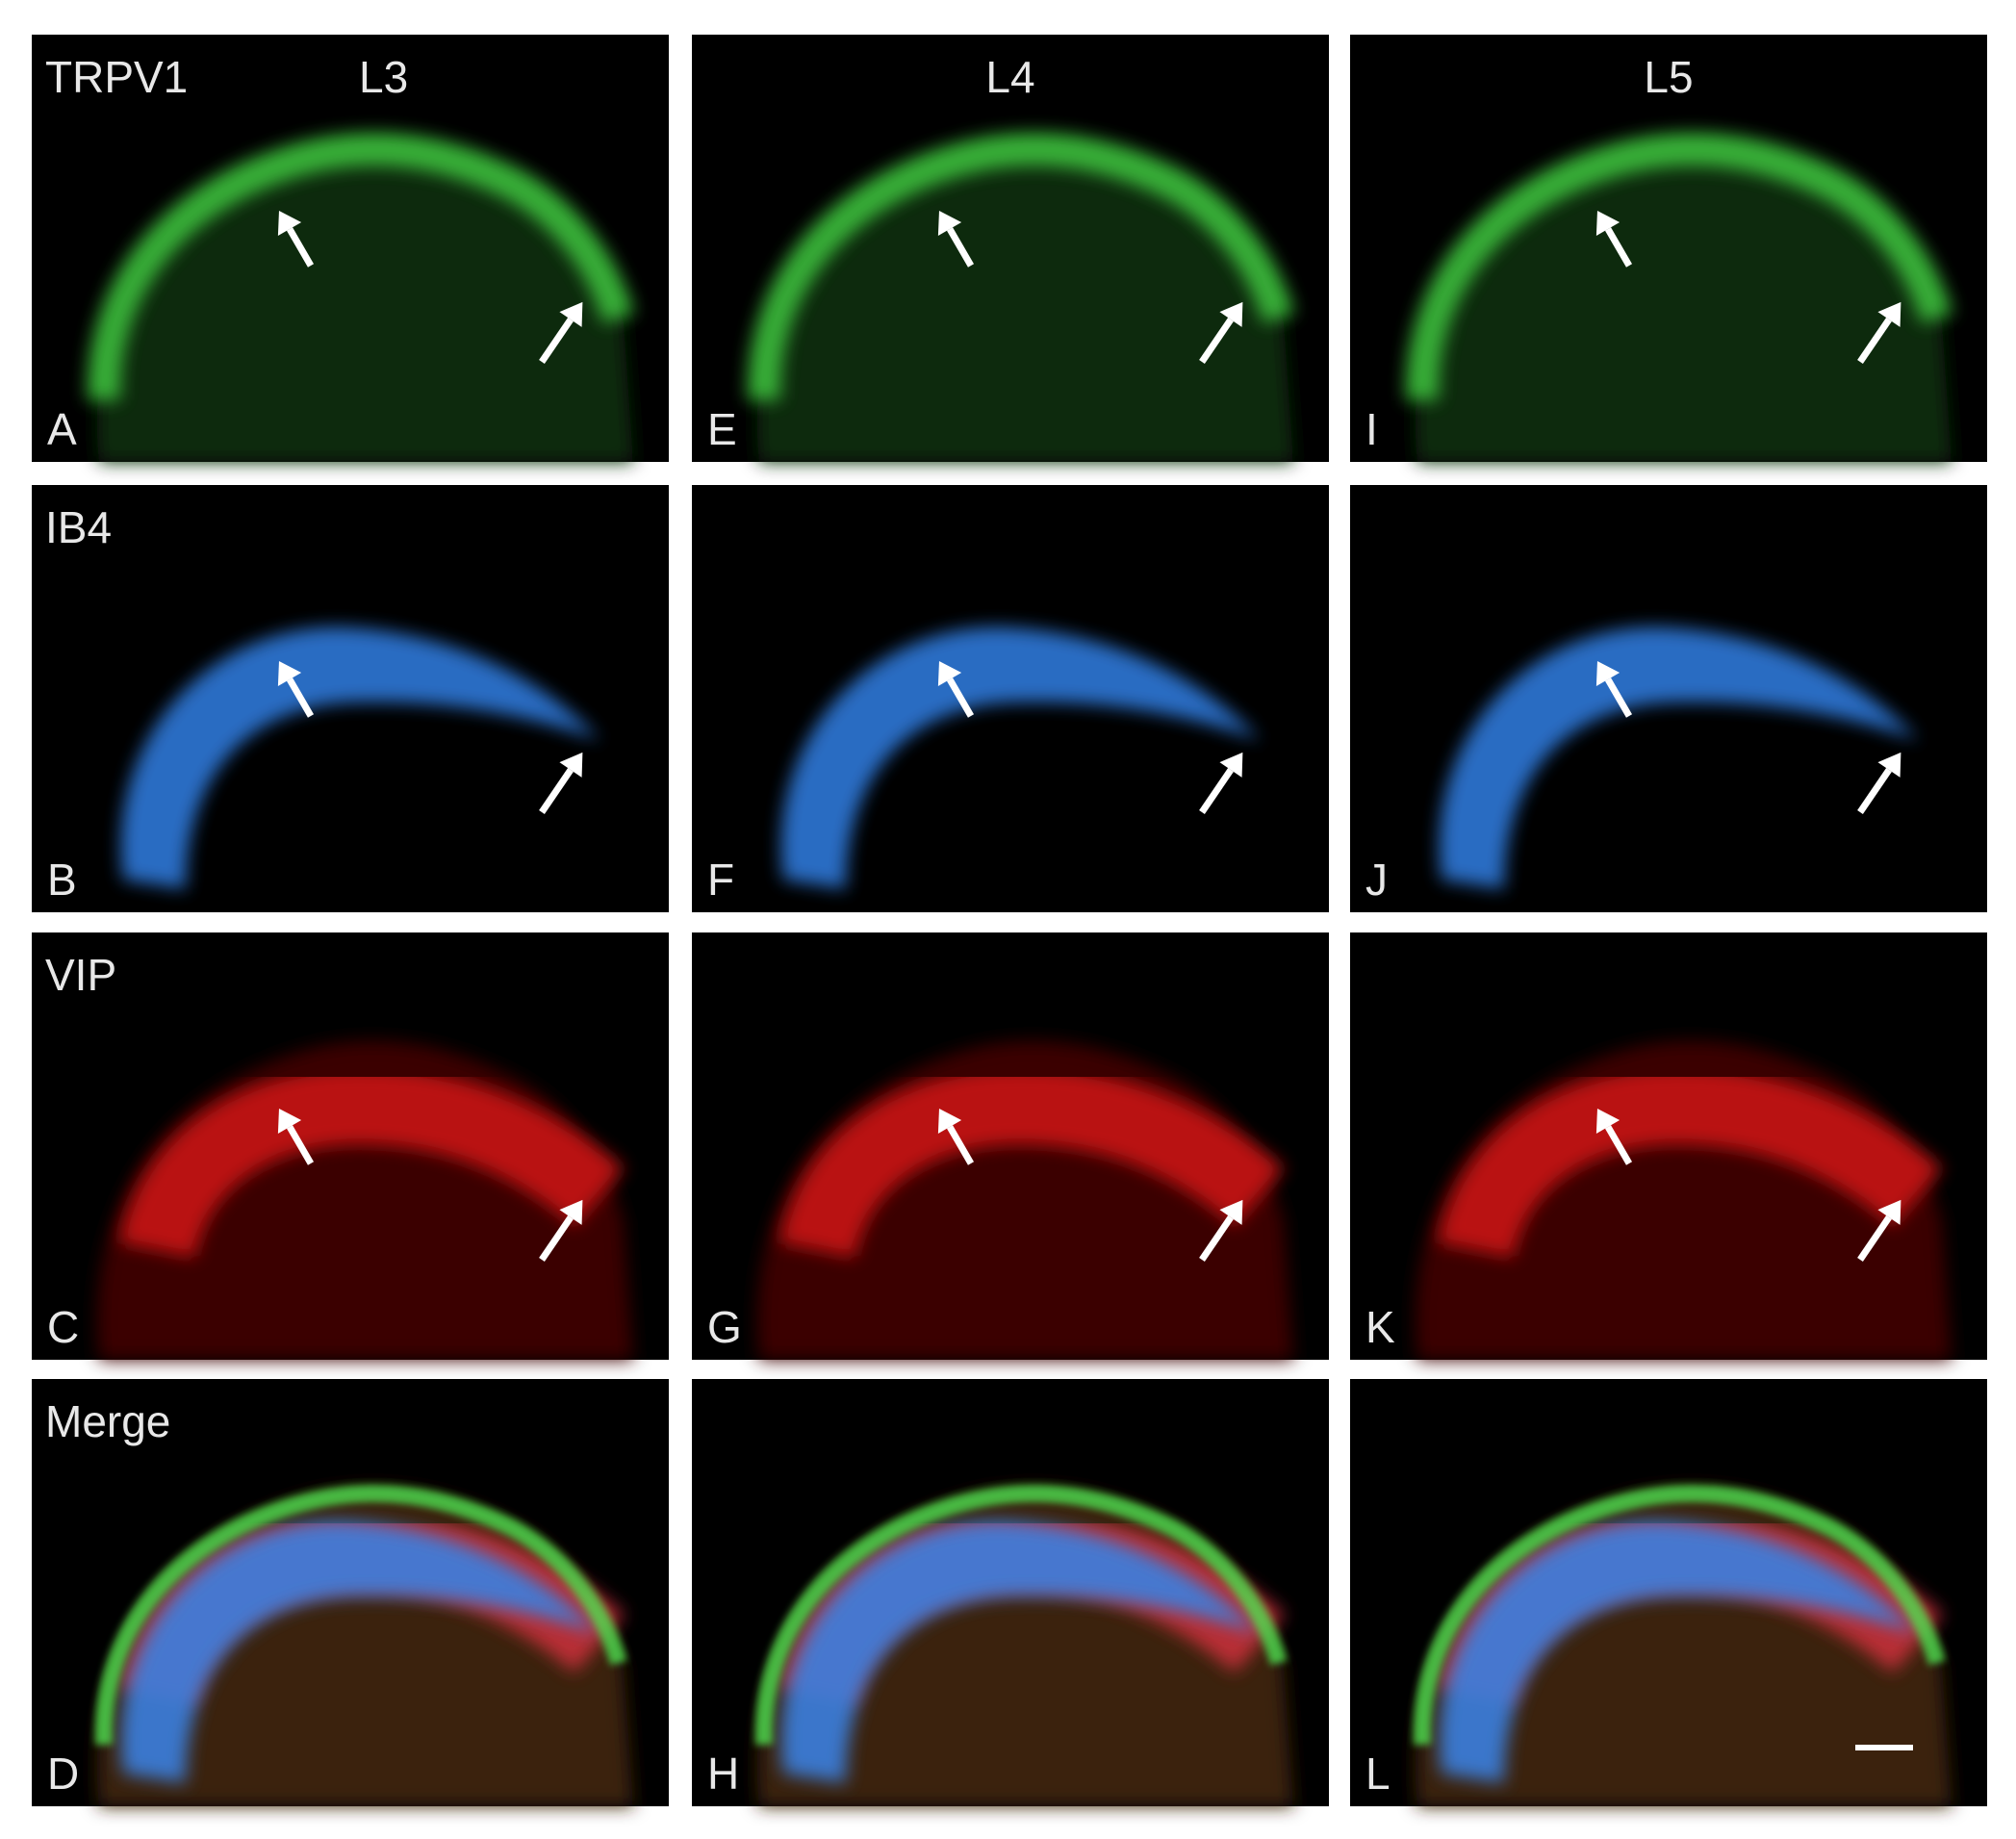  I want to click on panel: D Merge, so click(350, 1592).